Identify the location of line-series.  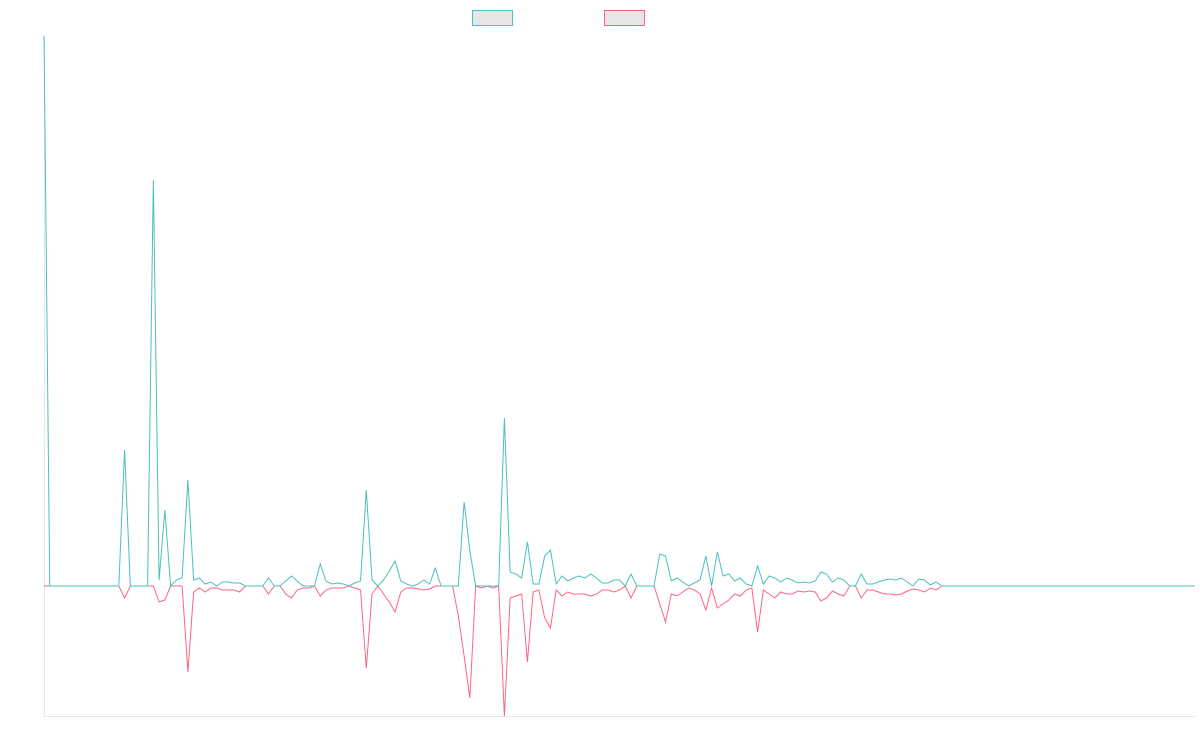
(493, 651).